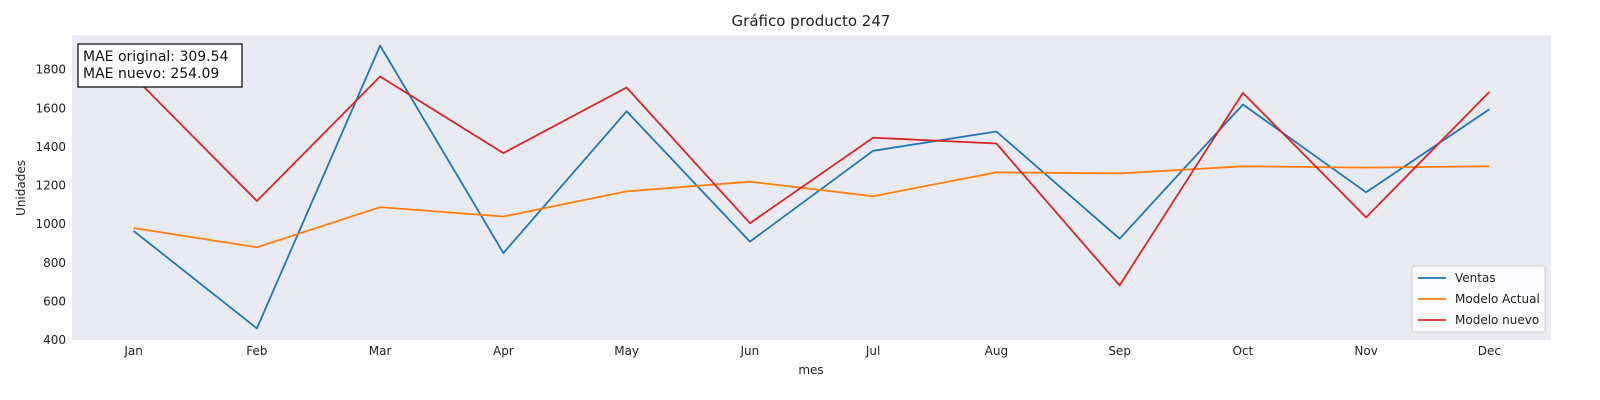 The width and height of the screenshot is (1600, 400). What do you see at coordinates (1497, 299) in the screenshot?
I see `legend-label: Modelo Actual` at bounding box center [1497, 299].